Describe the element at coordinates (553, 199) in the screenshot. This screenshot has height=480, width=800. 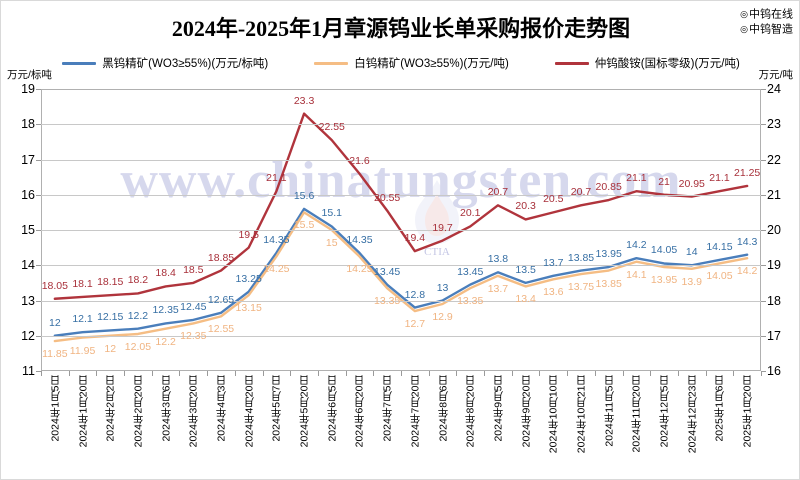
I see `data-label: 20.5` at that location.